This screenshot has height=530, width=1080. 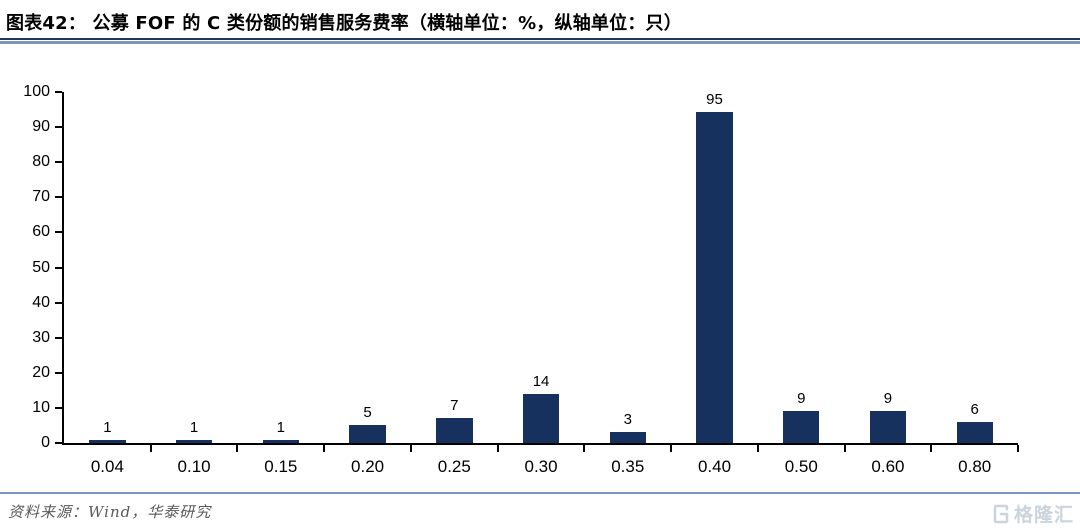 What do you see at coordinates (194, 284) in the screenshot?
I see `bar-slot: 1 0.10` at bounding box center [194, 284].